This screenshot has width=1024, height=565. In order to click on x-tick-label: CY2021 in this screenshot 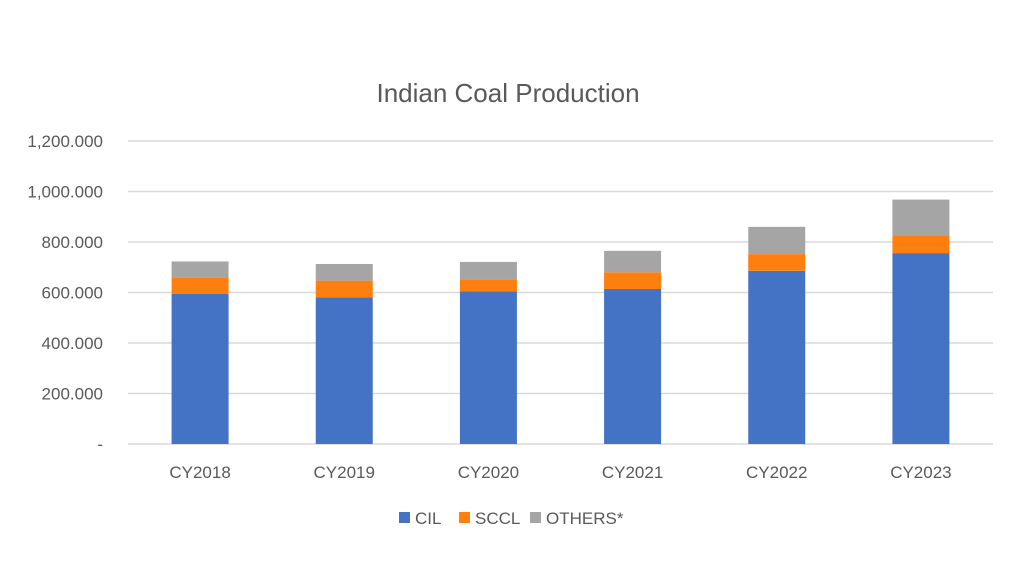, I will do `click(632, 472)`.